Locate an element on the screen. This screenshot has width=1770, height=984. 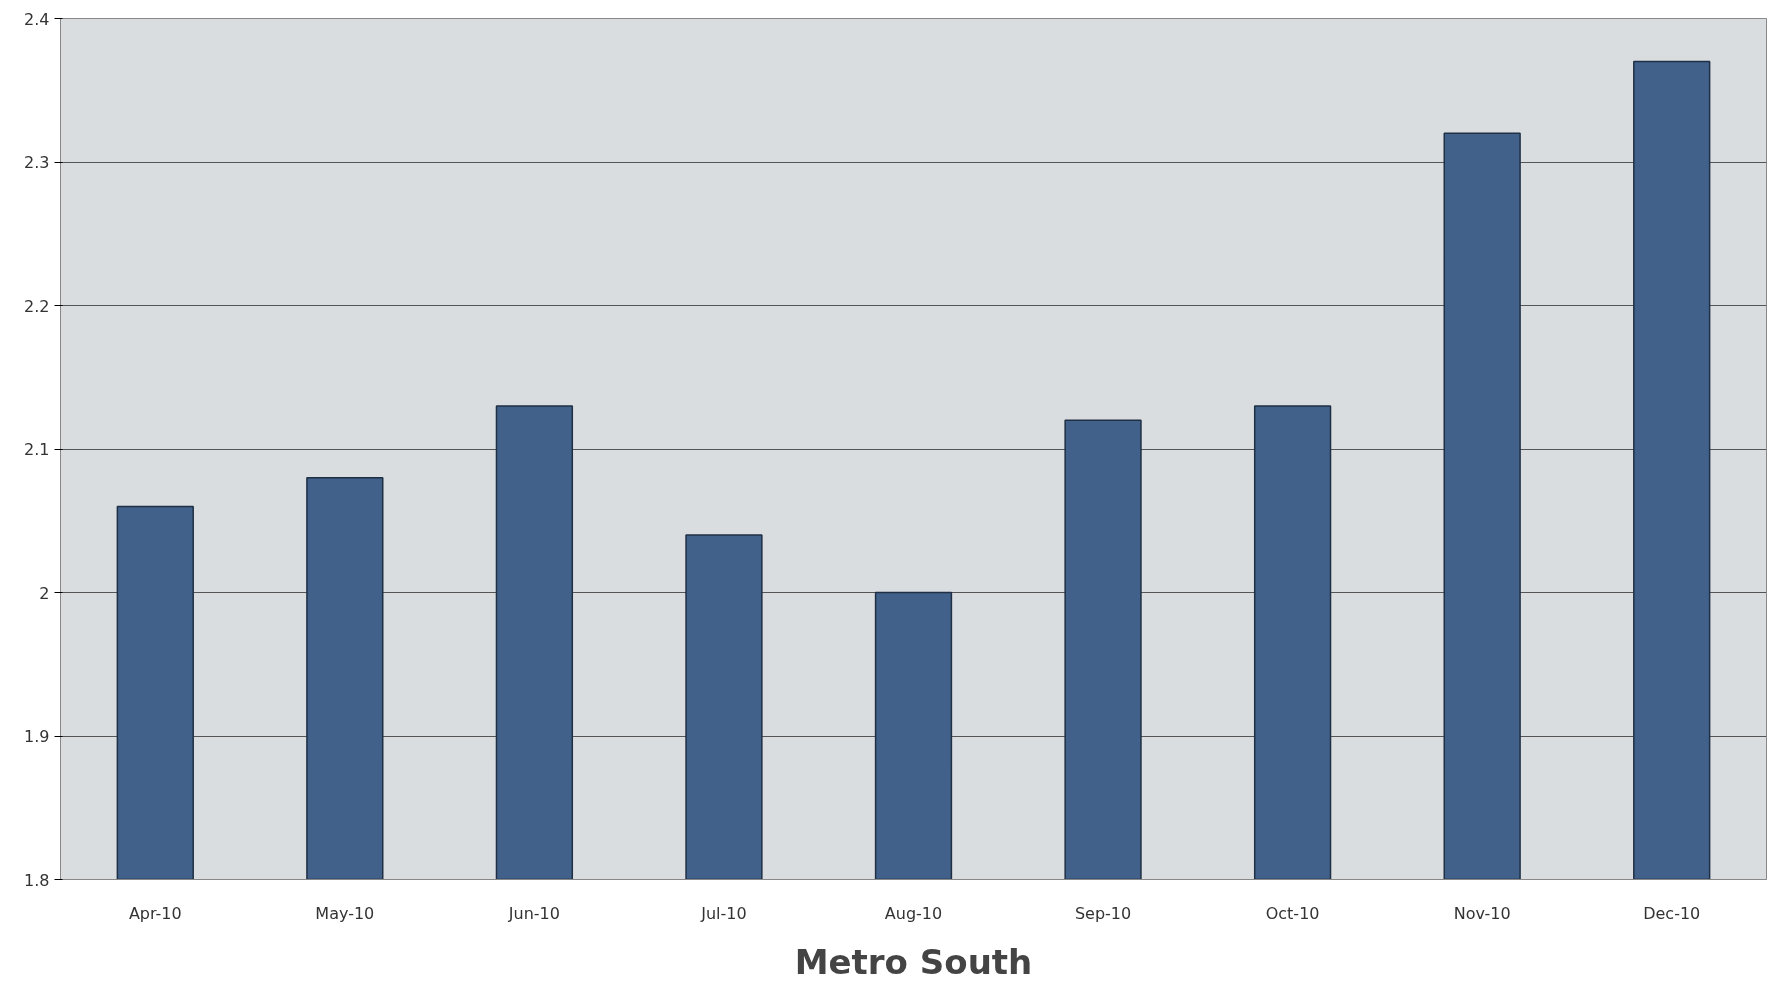
x-tick-label: Nov-10 is located at coordinates (1482, 913).